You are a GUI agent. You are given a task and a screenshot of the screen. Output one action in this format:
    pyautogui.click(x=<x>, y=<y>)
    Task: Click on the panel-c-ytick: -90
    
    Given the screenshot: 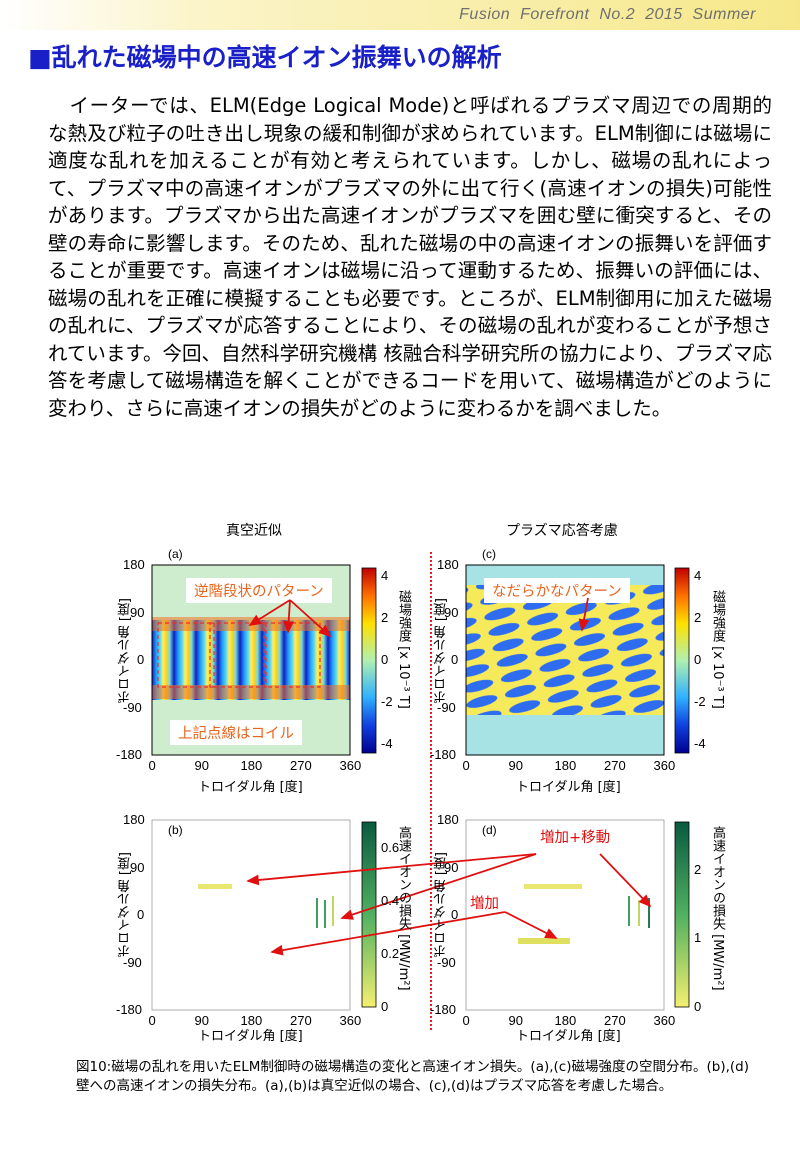 What is the action you would take?
    pyautogui.click(x=446, y=707)
    